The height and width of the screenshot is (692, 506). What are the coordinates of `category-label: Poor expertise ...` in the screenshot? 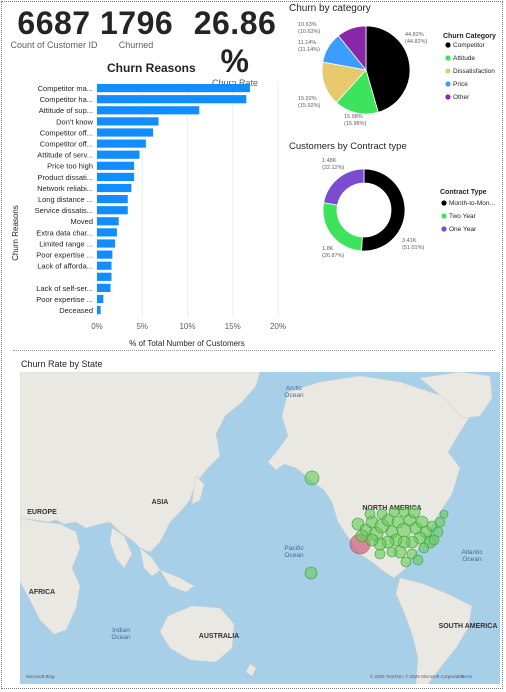 It's located at (64, 299).